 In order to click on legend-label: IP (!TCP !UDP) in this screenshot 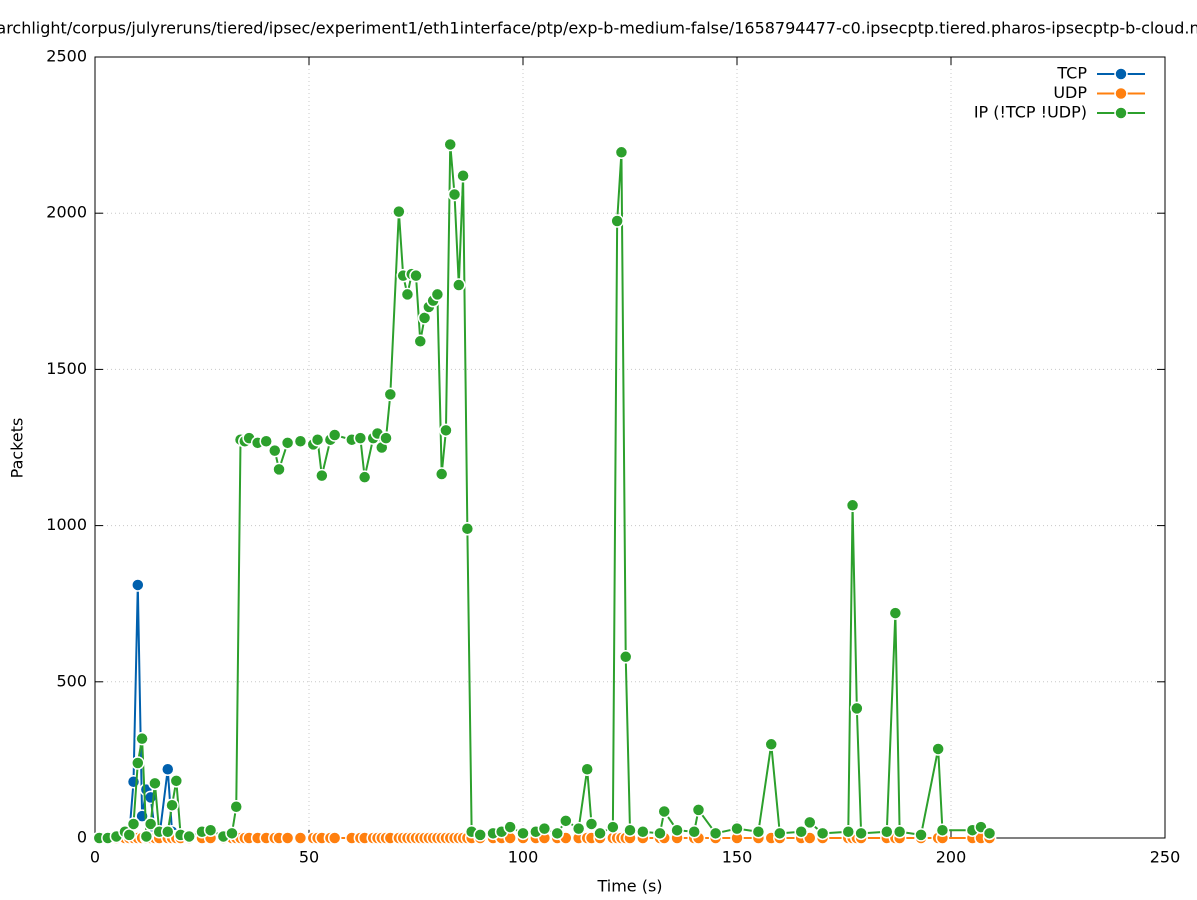, I will do `click(1030, 112)`.